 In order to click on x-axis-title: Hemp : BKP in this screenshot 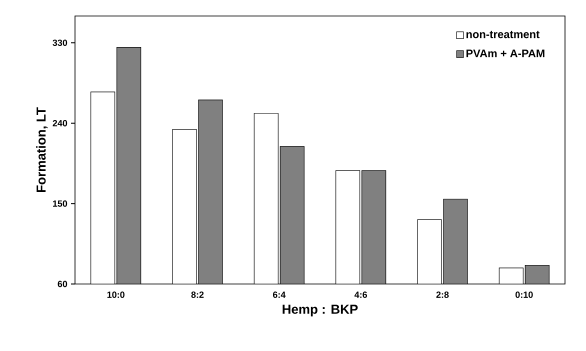, I will do `click(320, 310)`.